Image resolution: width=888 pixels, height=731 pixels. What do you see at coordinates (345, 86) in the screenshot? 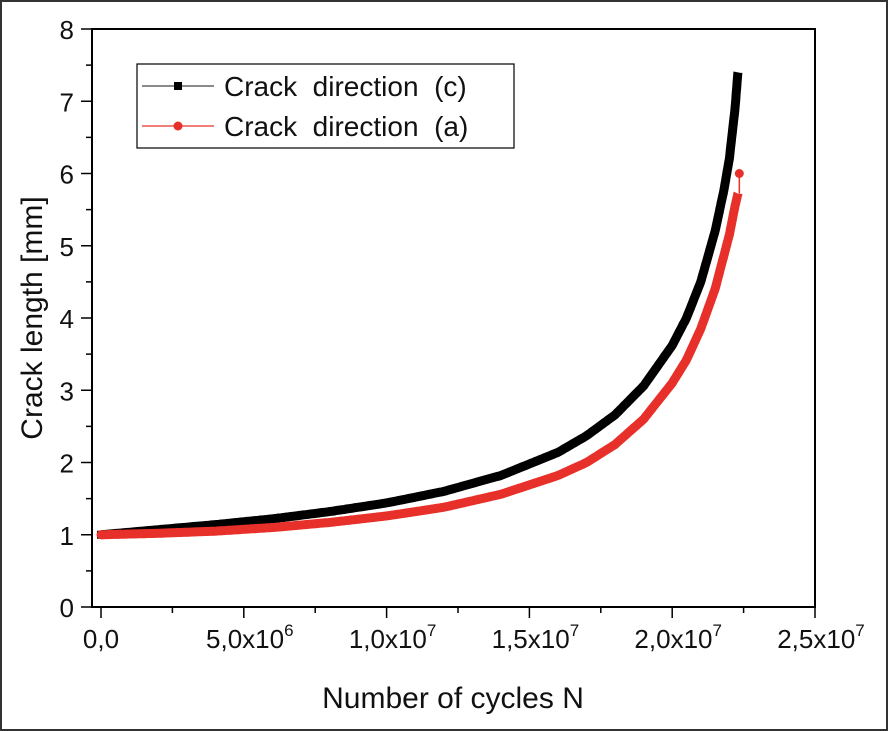
I see `legend-label-c: Crack direction (c)` at bounding box center [345, 86].